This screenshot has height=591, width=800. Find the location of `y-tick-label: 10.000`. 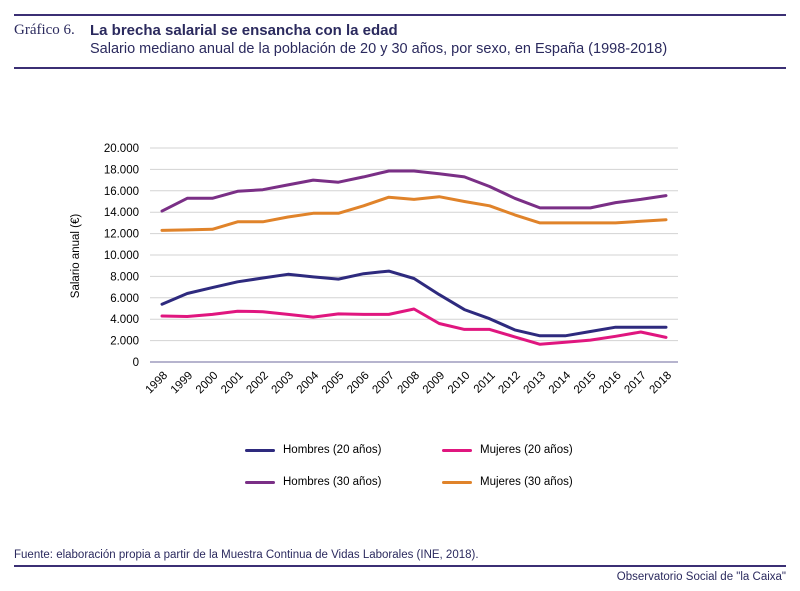

y-tick-label: 10.000 is located at coordinates (121, 256).